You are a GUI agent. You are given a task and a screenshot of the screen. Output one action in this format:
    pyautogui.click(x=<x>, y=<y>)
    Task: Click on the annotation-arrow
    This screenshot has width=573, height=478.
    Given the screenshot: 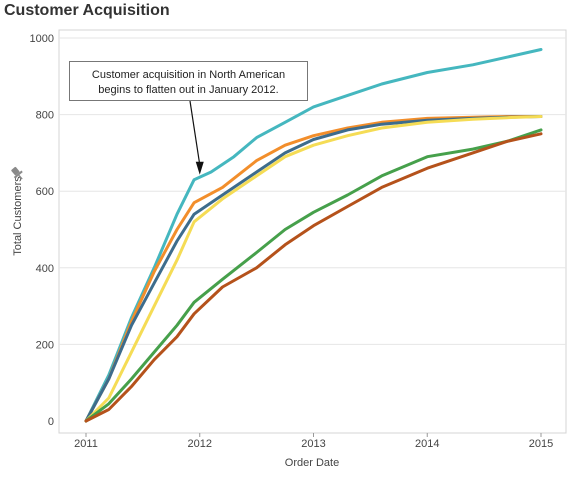 What is the action you would take?
    pyautogui.click(x=195, y=132)
    